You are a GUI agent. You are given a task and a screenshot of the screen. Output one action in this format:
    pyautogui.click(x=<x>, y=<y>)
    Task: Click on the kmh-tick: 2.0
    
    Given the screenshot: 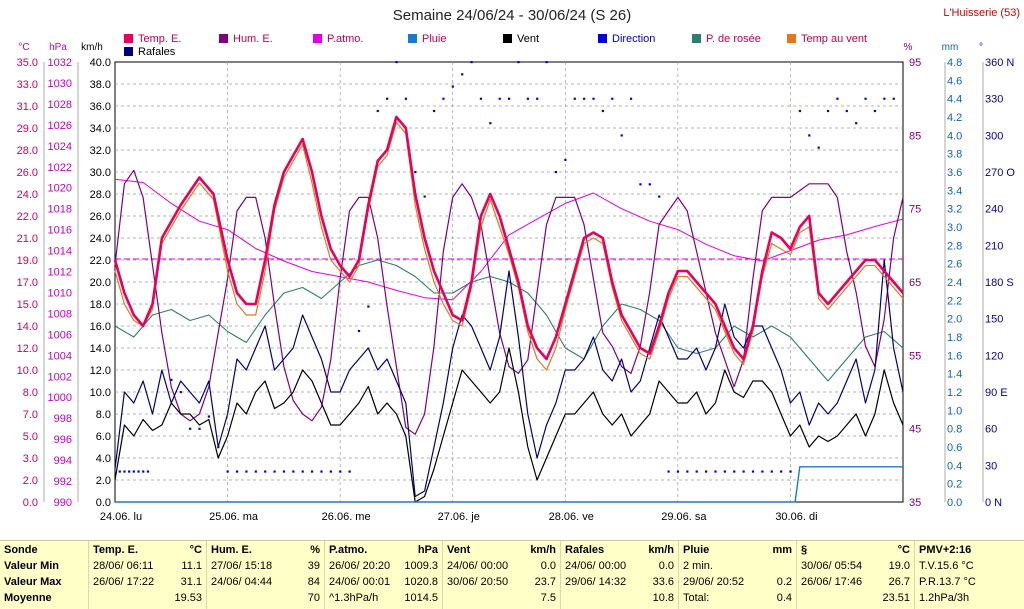 What is the action you would take?
    pyautogui.click(x=103, y=481)
    